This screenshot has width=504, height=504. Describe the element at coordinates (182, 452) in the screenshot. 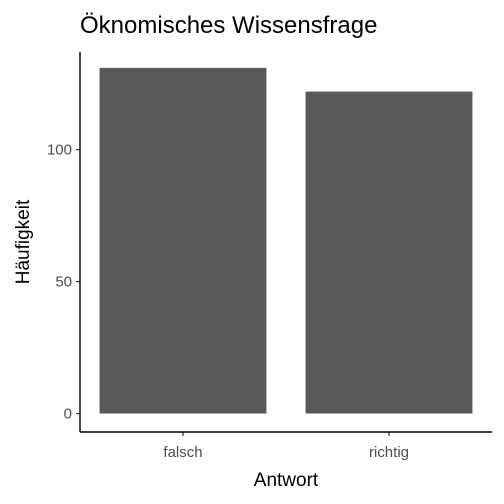

I see `x-tick-label: falsch` at that location.